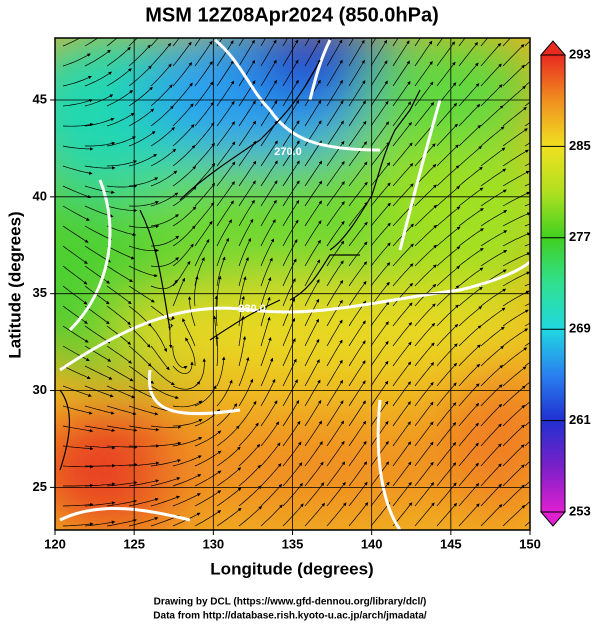  What do you see at coordinates (55, 543) in the screenshot?
I see `x-tick-label: 120` at bounding box center [55, 543].